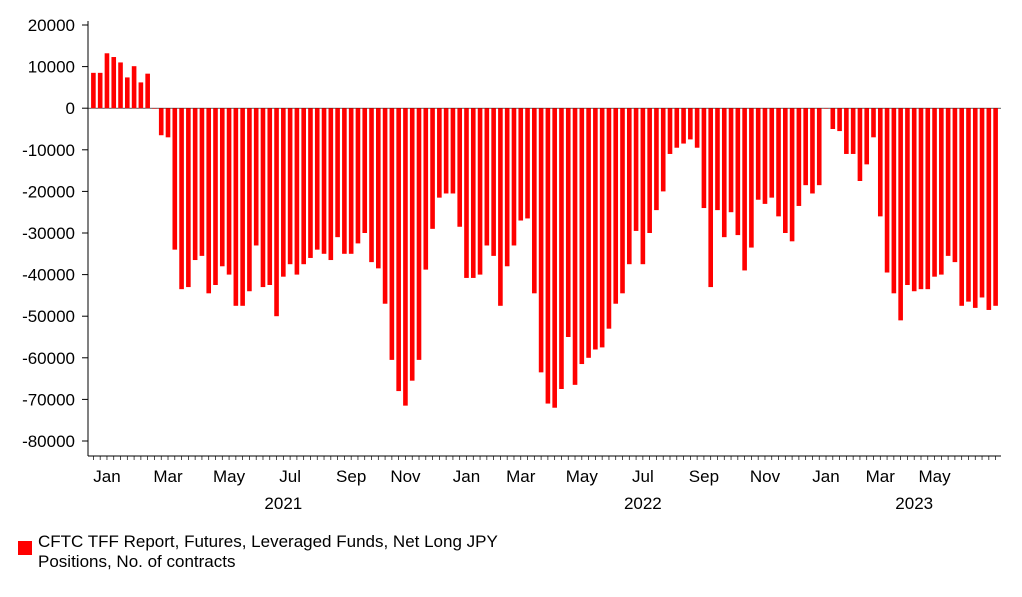 This screenshot has width=1022, height=597. Describe the element at coordinates (290, 476) in the screenshot. I see `x-tick-label: Jul` at that location.